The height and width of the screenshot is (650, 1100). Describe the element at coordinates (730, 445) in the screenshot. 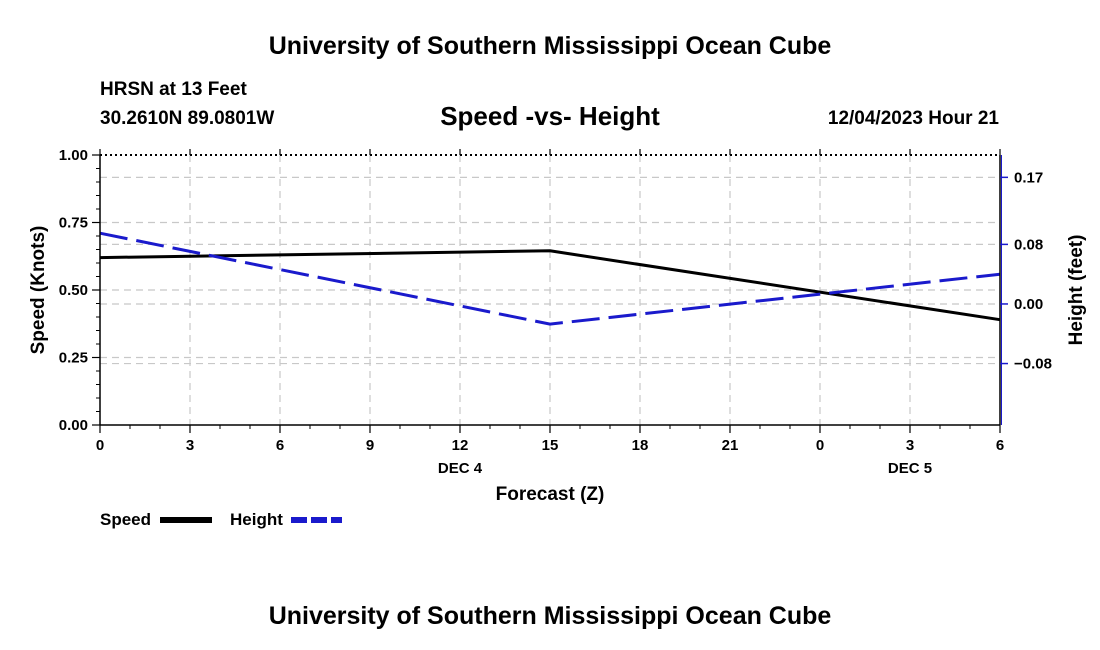

I see `x-tick-label: 21` at that location.